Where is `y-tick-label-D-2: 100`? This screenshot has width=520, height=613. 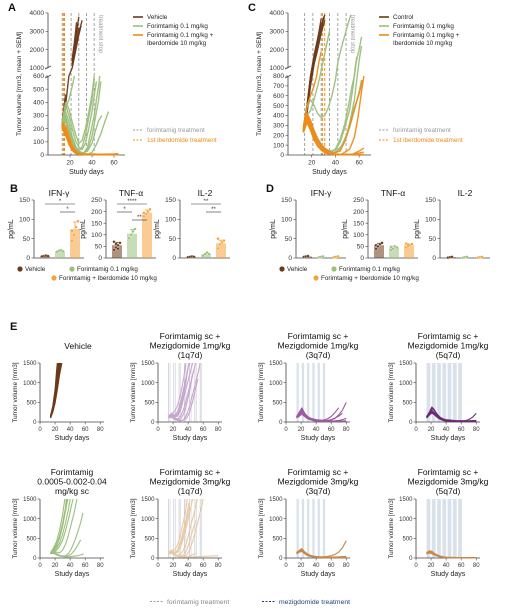
y-tick-label-D-2: 100 is located at coordinates (430, 220).